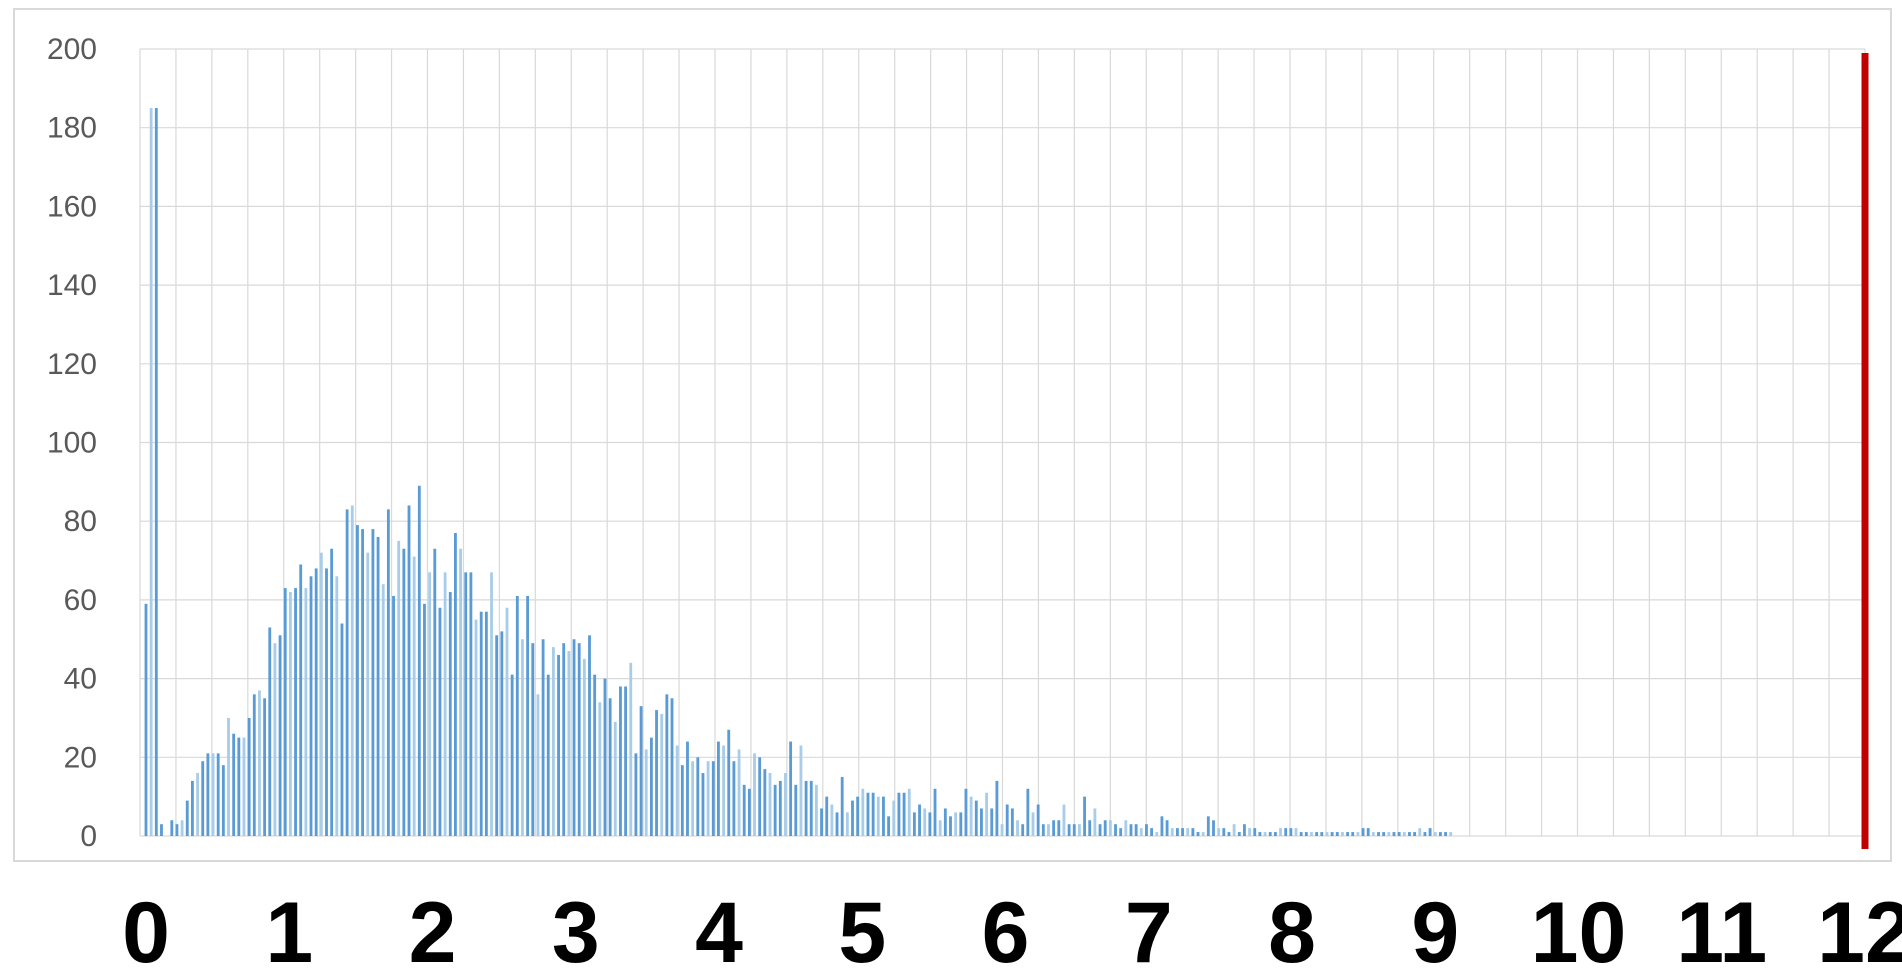  What do you see at coordinates (1859, 930) in the screenshot?
I see `x-tick-label: 12` at bounding box center [1859, 930].